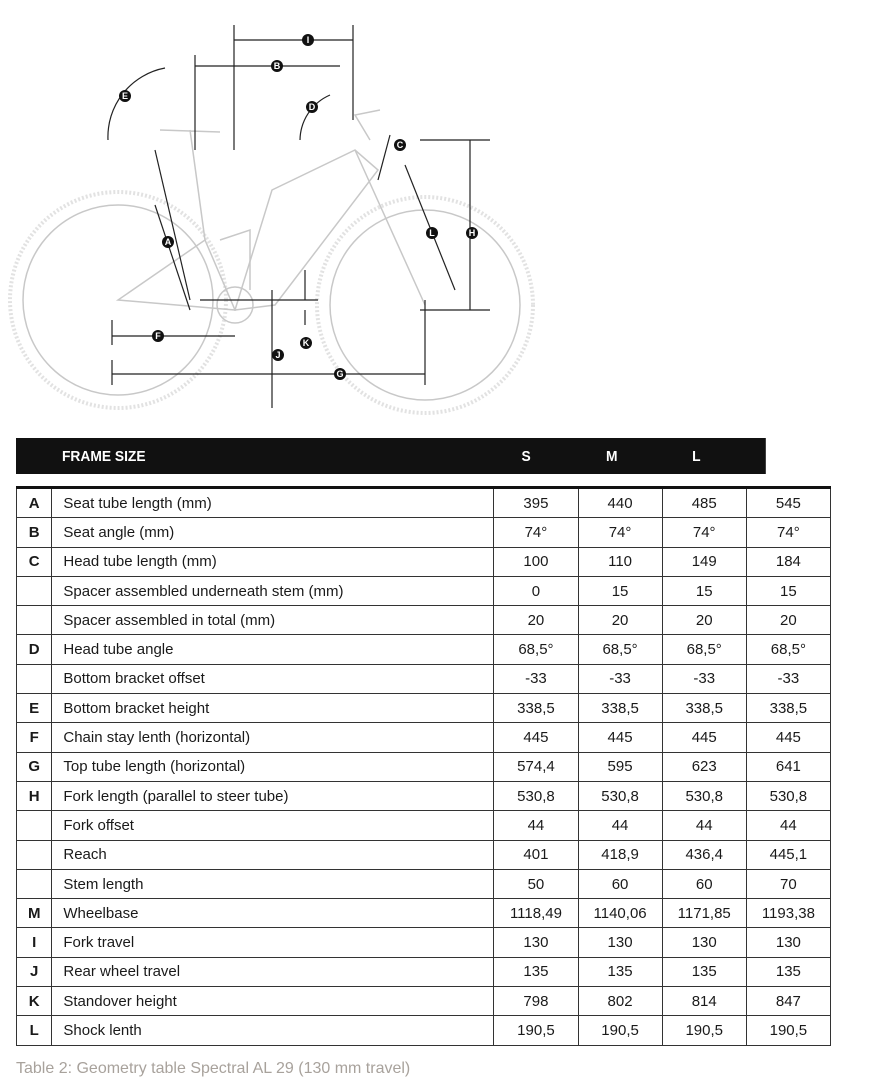 The height and width of the screenshot is (1080, 873). I want to click on row-value: 1171,85, so click(704, 913).